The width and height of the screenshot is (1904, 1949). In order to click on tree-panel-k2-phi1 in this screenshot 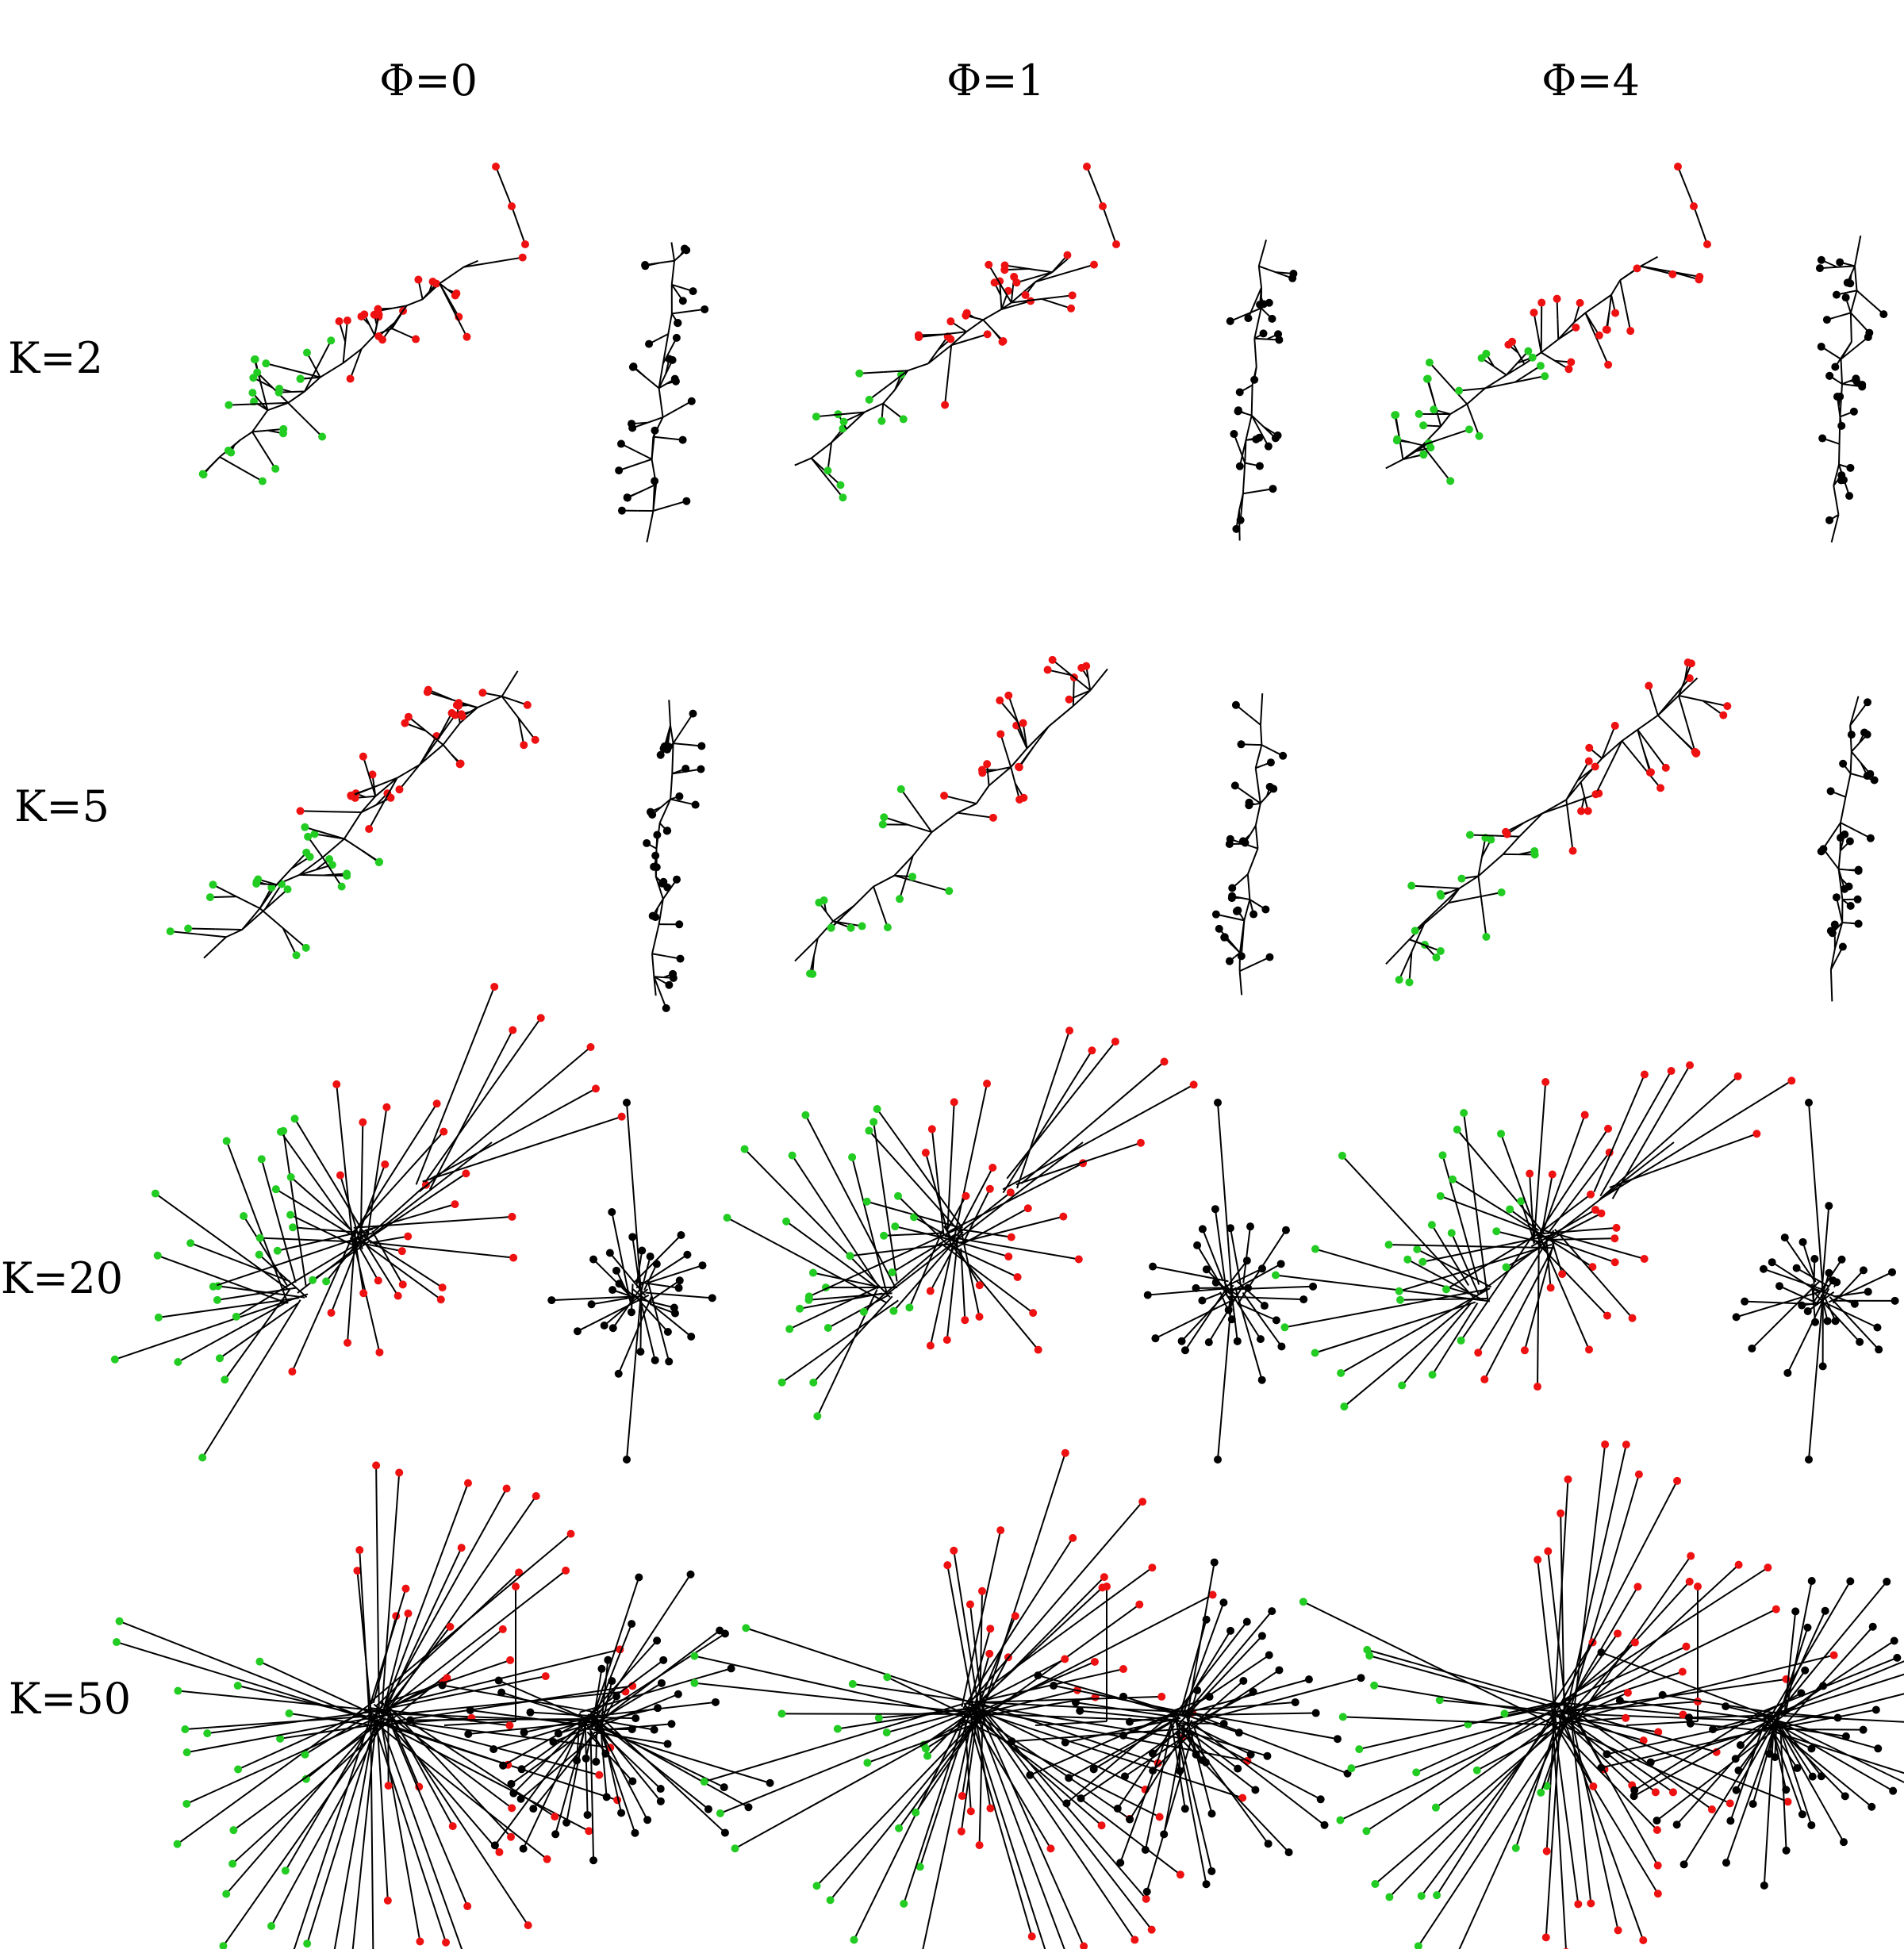, I will do `click(1046, 352)`.